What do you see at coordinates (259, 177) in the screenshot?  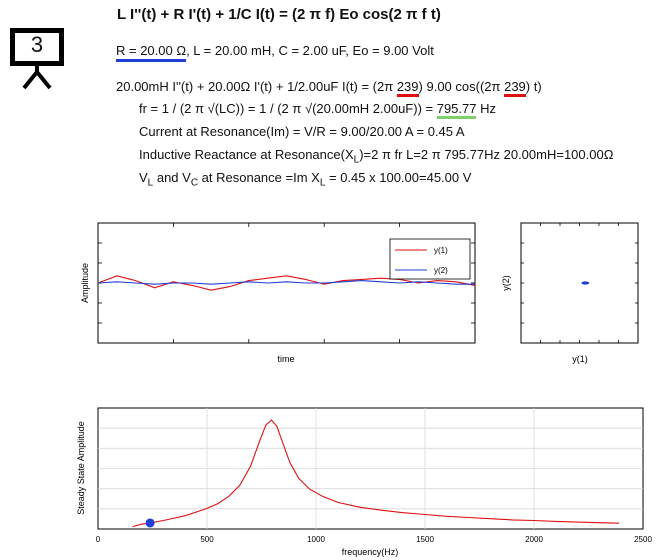 I see `voltage-text: at Resonance =Im X` at bounding box center [259, 177].